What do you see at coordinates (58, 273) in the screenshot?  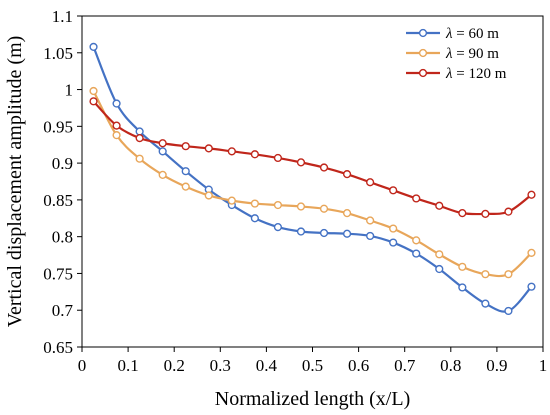 I see `y-tick-label: 0.75` at bounding box center [58, 273].